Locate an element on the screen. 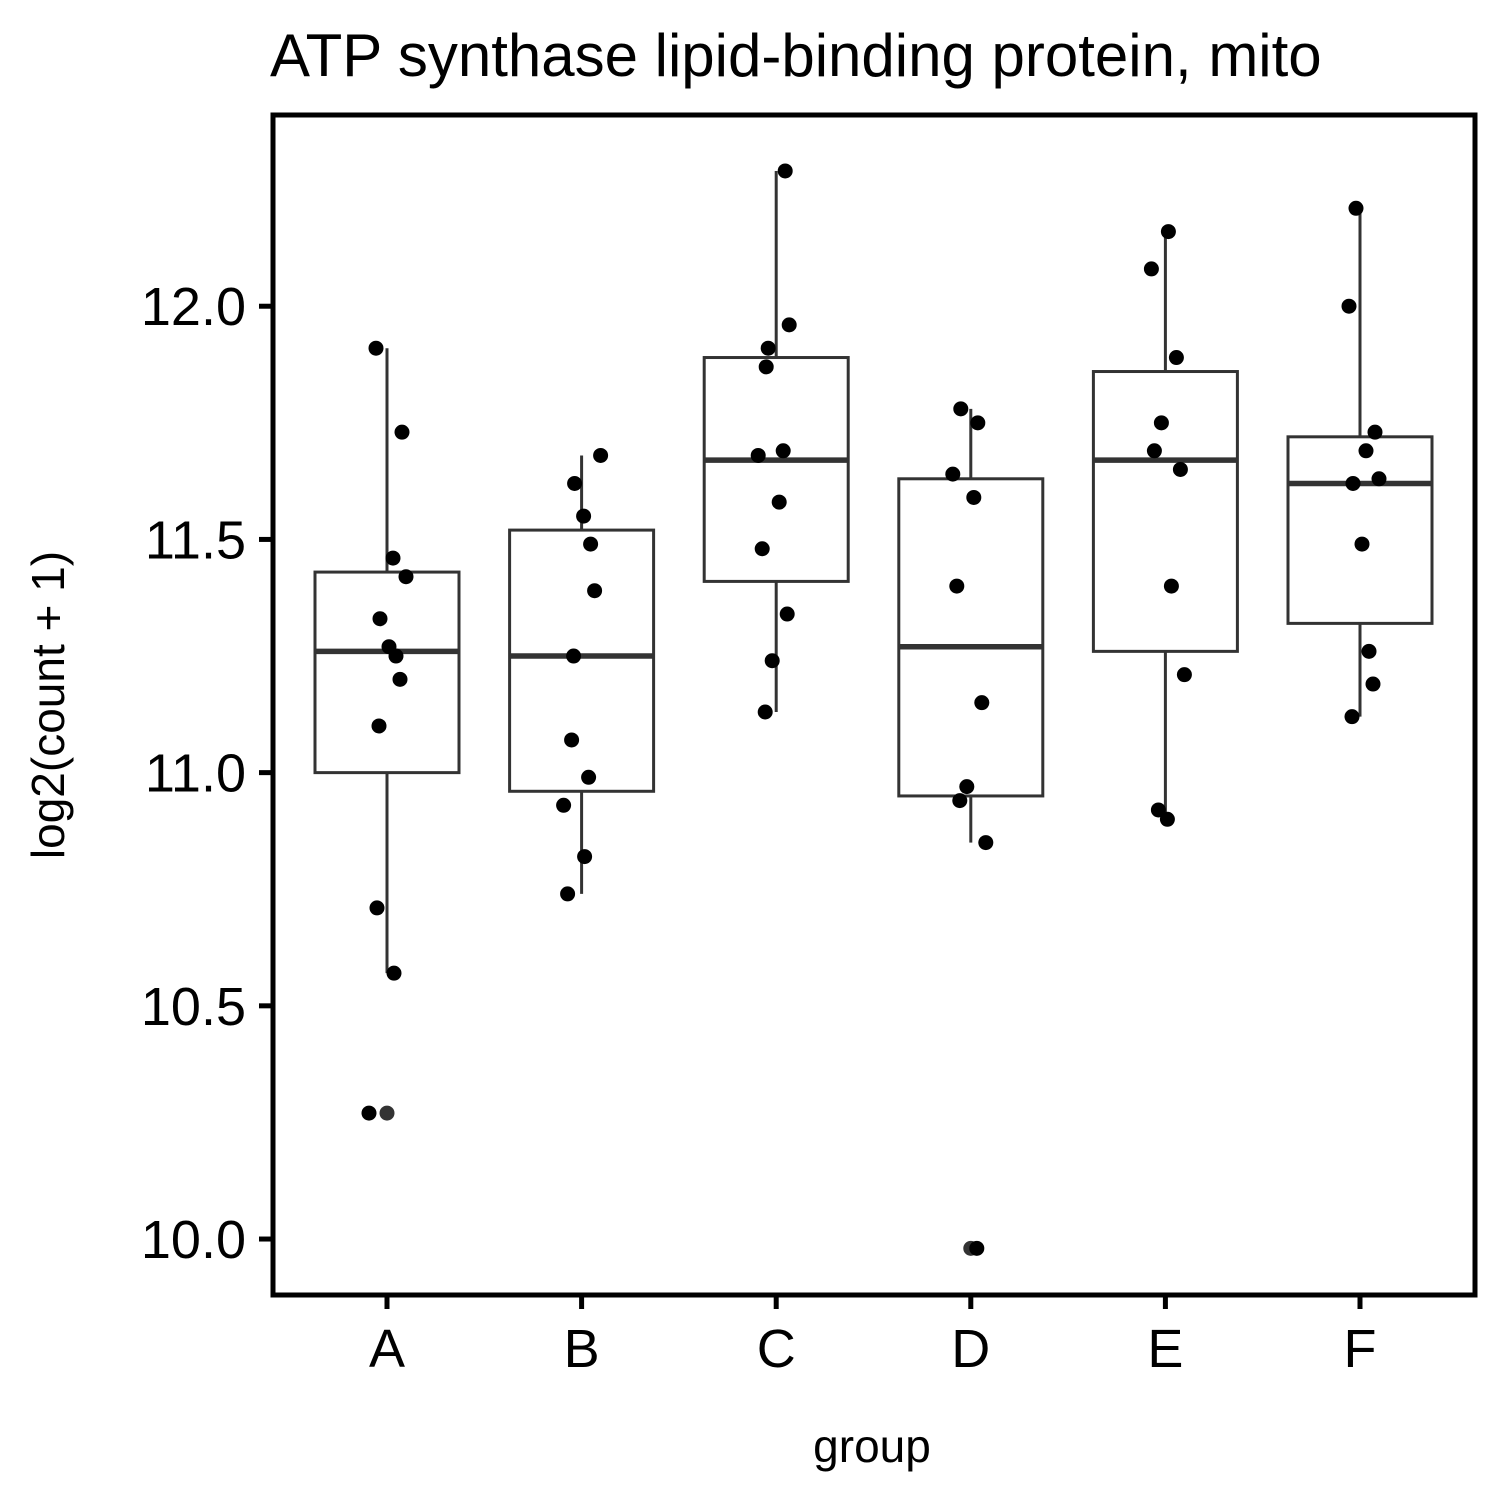 This screenshot has width=1500, height=1500. x-tick-label: A is located at coordinates (387, 1349).